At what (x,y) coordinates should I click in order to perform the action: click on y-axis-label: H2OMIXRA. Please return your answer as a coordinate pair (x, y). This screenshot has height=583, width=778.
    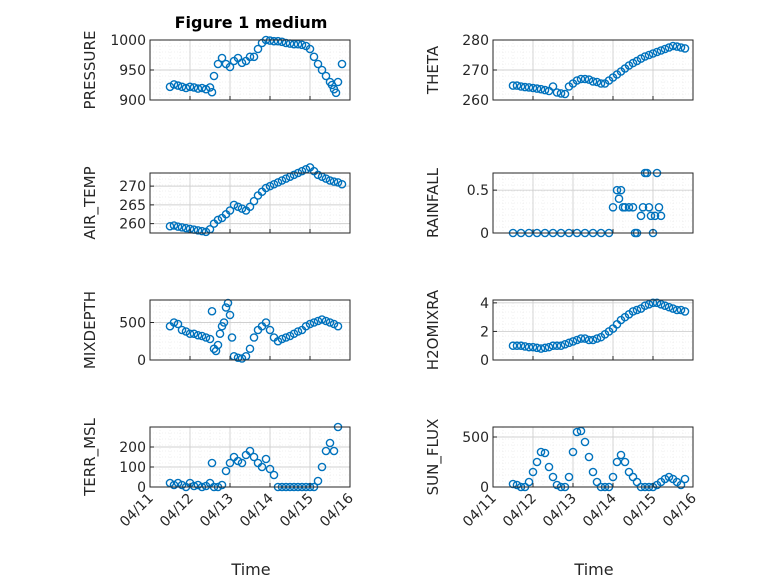
    Looking at the image, I should click on (433, 329).